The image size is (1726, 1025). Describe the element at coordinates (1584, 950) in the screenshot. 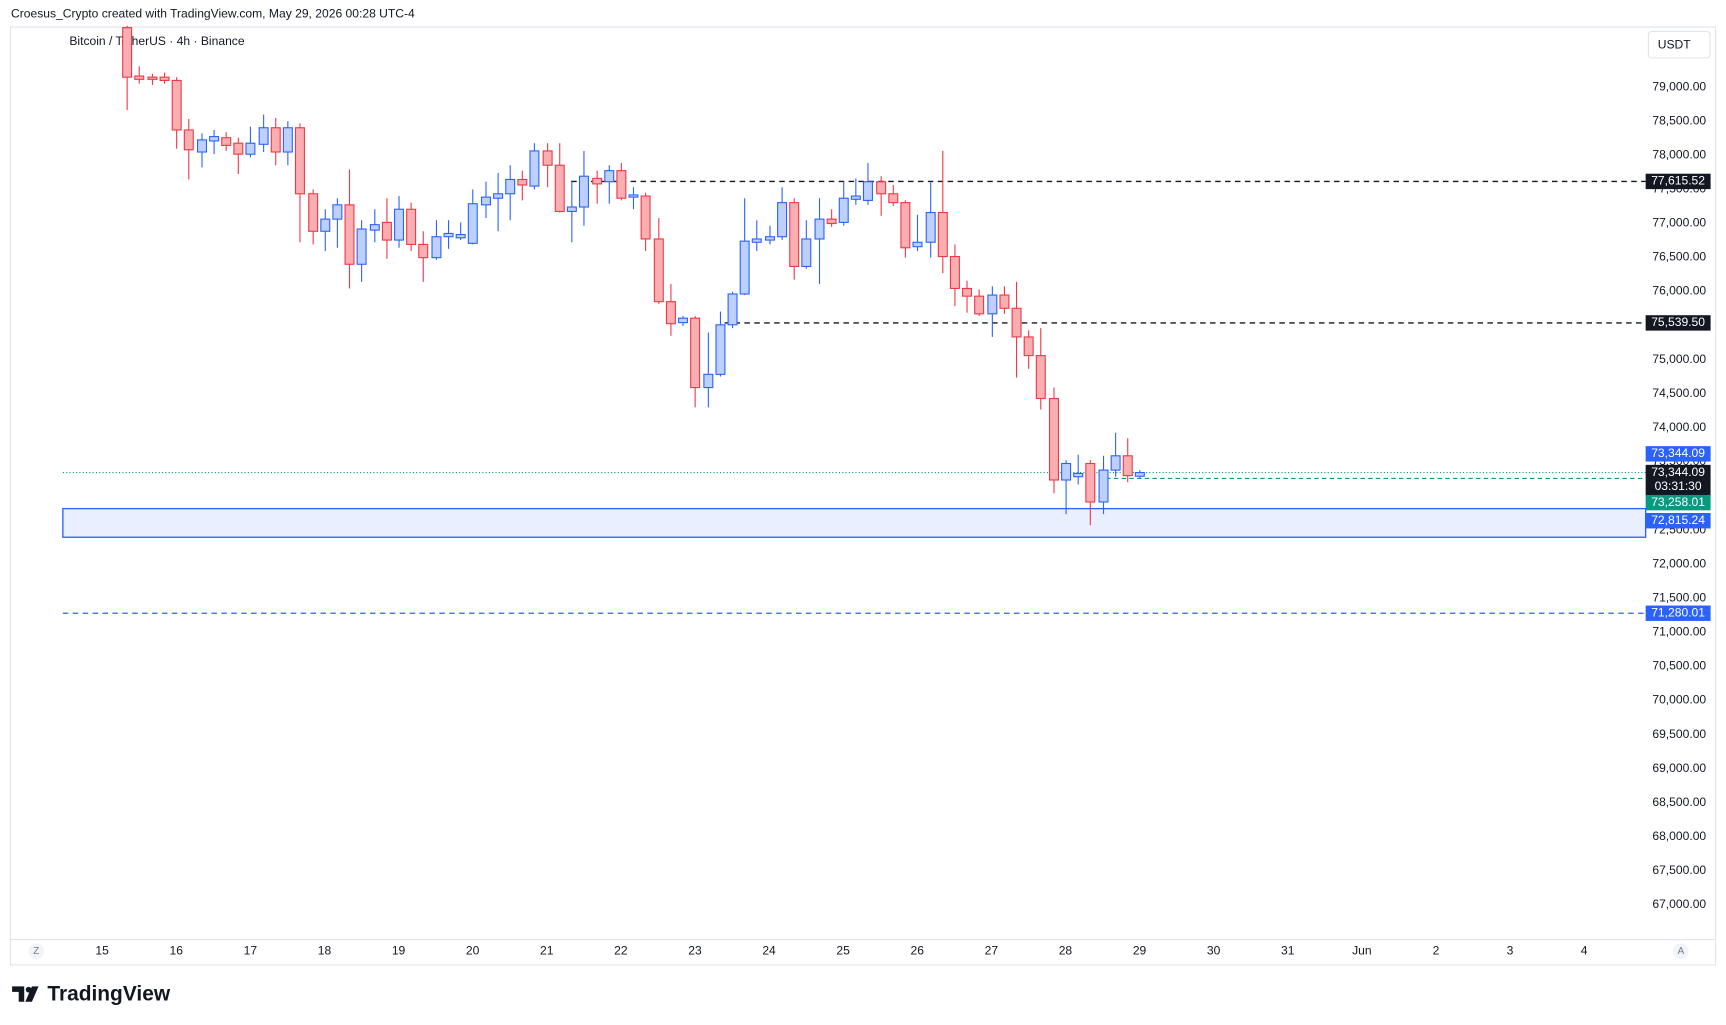

I see `x-tick-label: 4` at that location.